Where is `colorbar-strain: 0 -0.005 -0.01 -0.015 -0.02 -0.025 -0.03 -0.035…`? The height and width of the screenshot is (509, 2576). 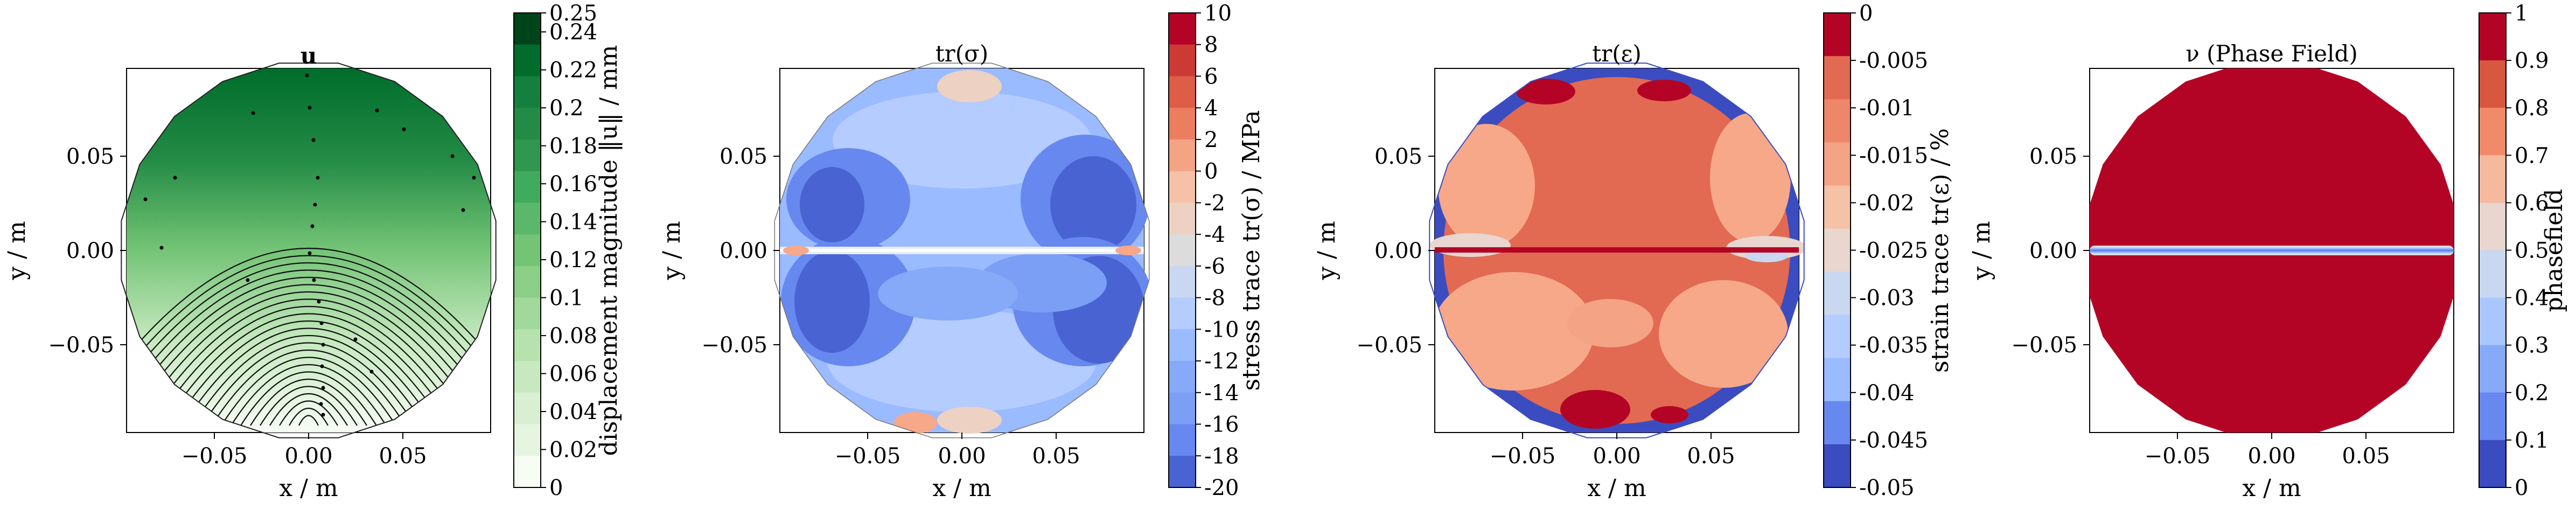 colorbar-strain: 0 -0.005 -0.01 -0.015 -0.02 -0.025 -0.03 -0.035… is located at coordinates (1875, 251).